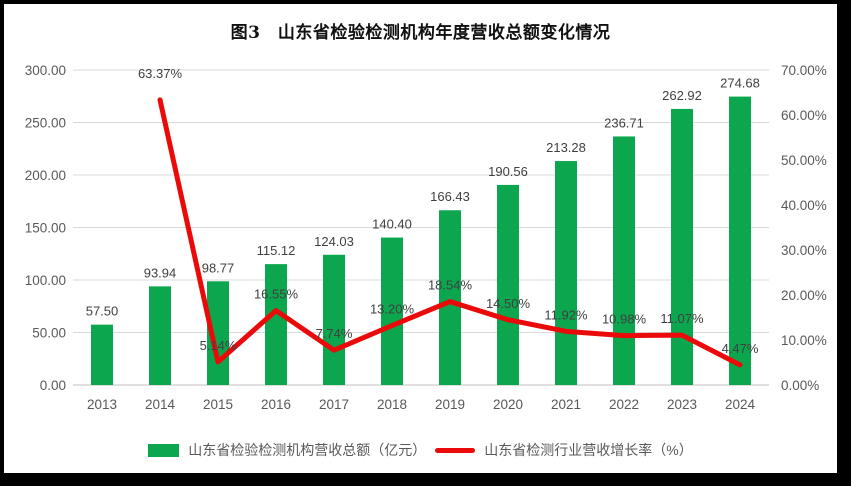 This screenshot has width=851, height=486. Describe the element at coordinates (45, 123) in the screenshot. I see `left-axis-tick: 250.00` at that location.